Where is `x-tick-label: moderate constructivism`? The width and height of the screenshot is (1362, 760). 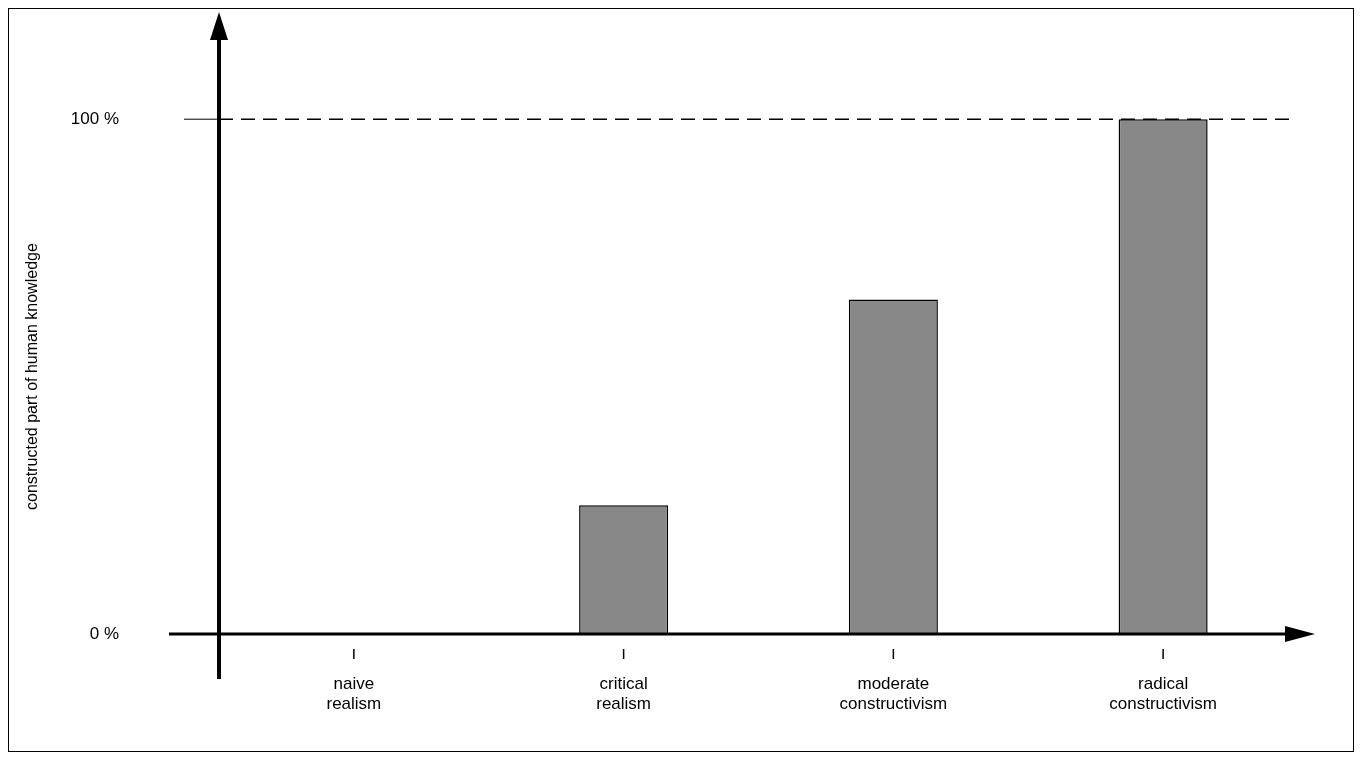
x-tick-label: moderate constructivism is located at coordinates (893, 693).